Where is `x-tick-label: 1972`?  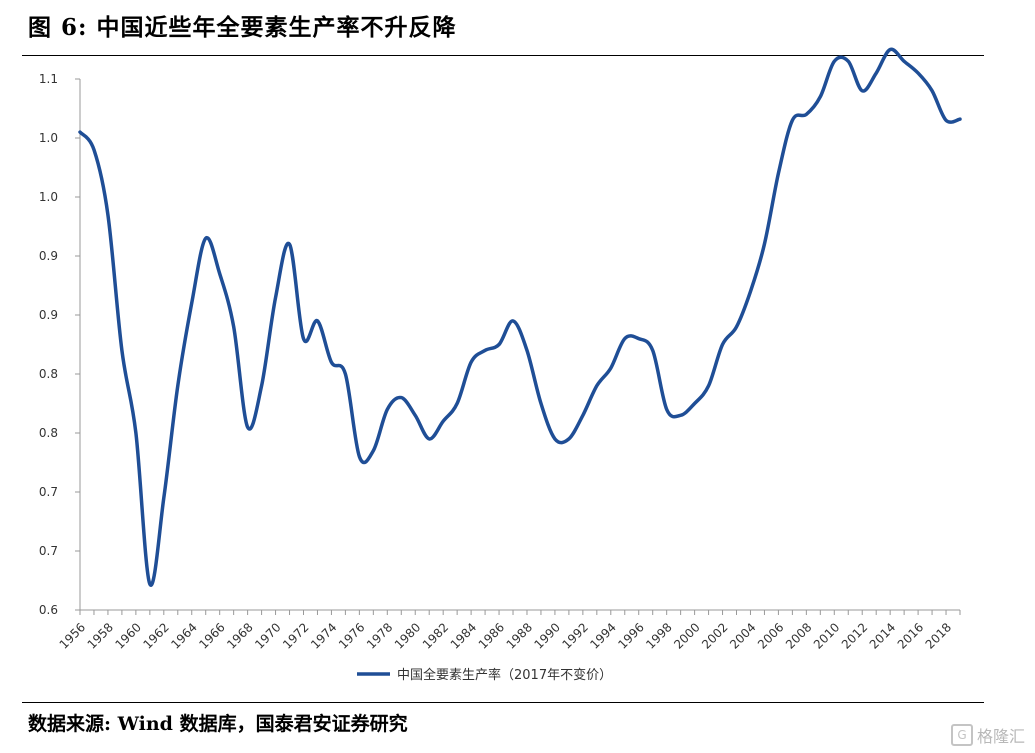
x-tick-label: 1972 is located at coordinates (295, 635).